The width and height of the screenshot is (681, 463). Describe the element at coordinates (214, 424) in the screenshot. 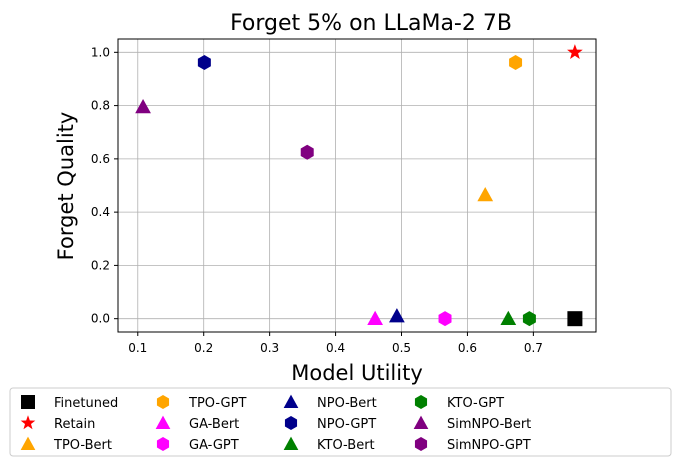

I see `legend-label-ga-bert: GA-Bert` at that location.